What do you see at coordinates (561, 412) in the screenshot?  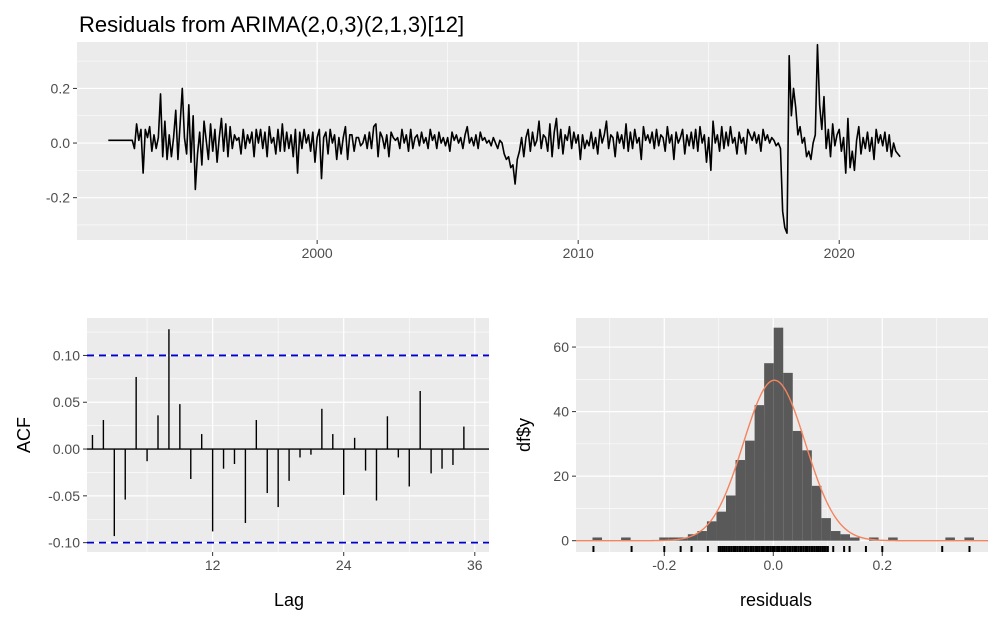 I see `hist-y-tick-label: 40` at bounding box center [561, 412].